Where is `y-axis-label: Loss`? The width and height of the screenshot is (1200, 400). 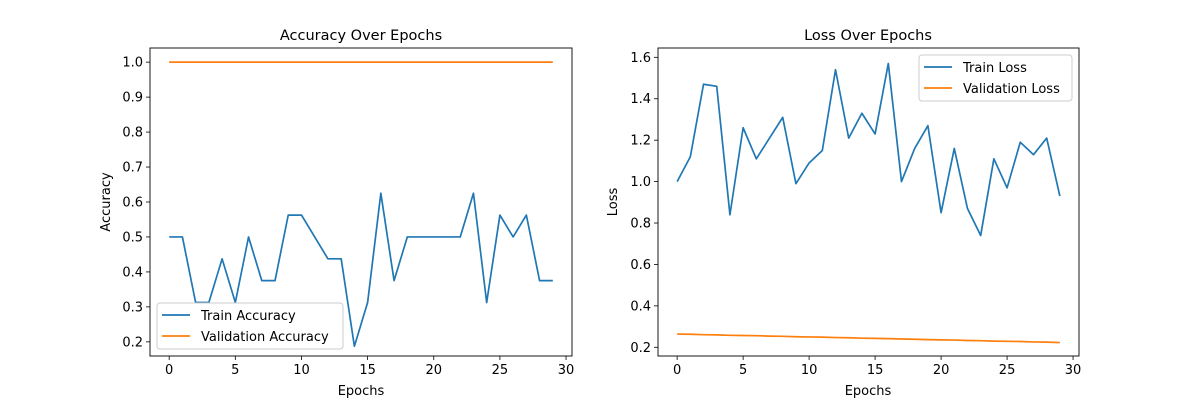
y-axis-label: Loss is located at coordinates (613, 202).